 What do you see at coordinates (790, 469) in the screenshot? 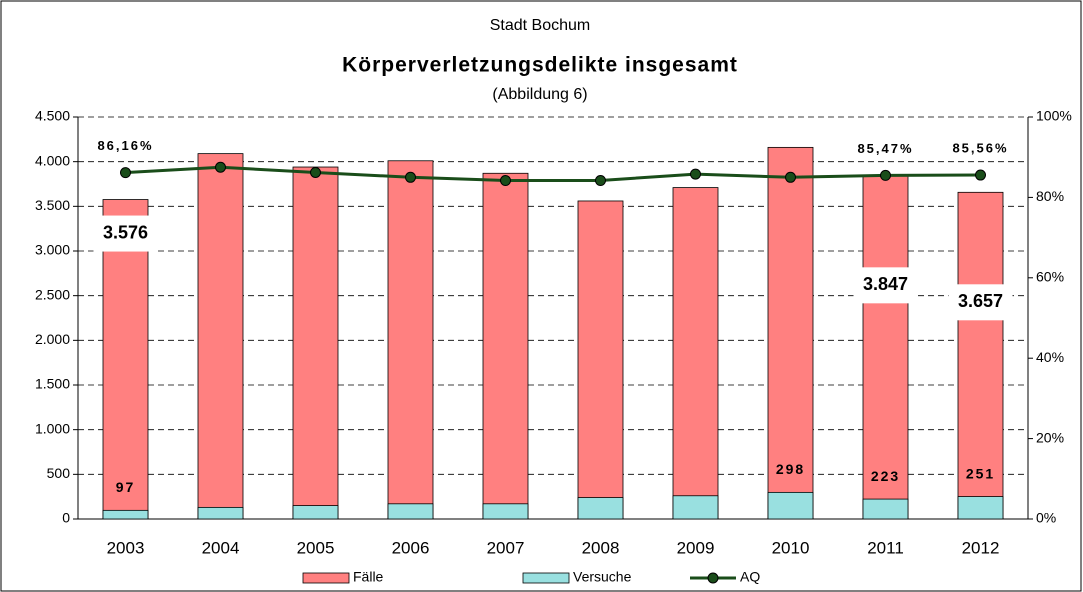
I see `data-label: 298` at bounding box center [790, 469].